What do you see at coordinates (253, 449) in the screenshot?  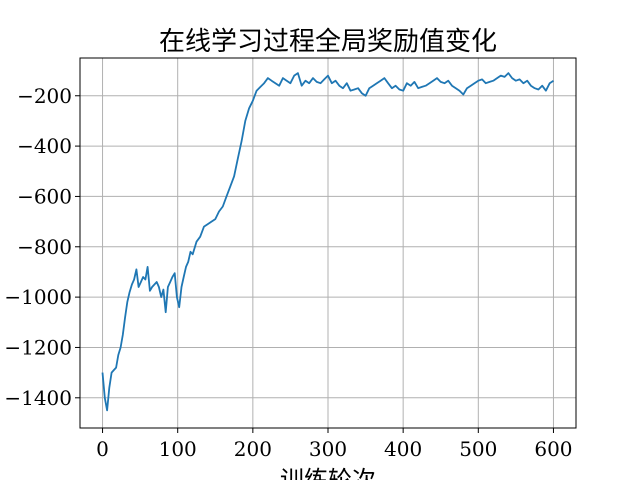 I see `x-tick-label: 200` at bounding box center [253, 449].